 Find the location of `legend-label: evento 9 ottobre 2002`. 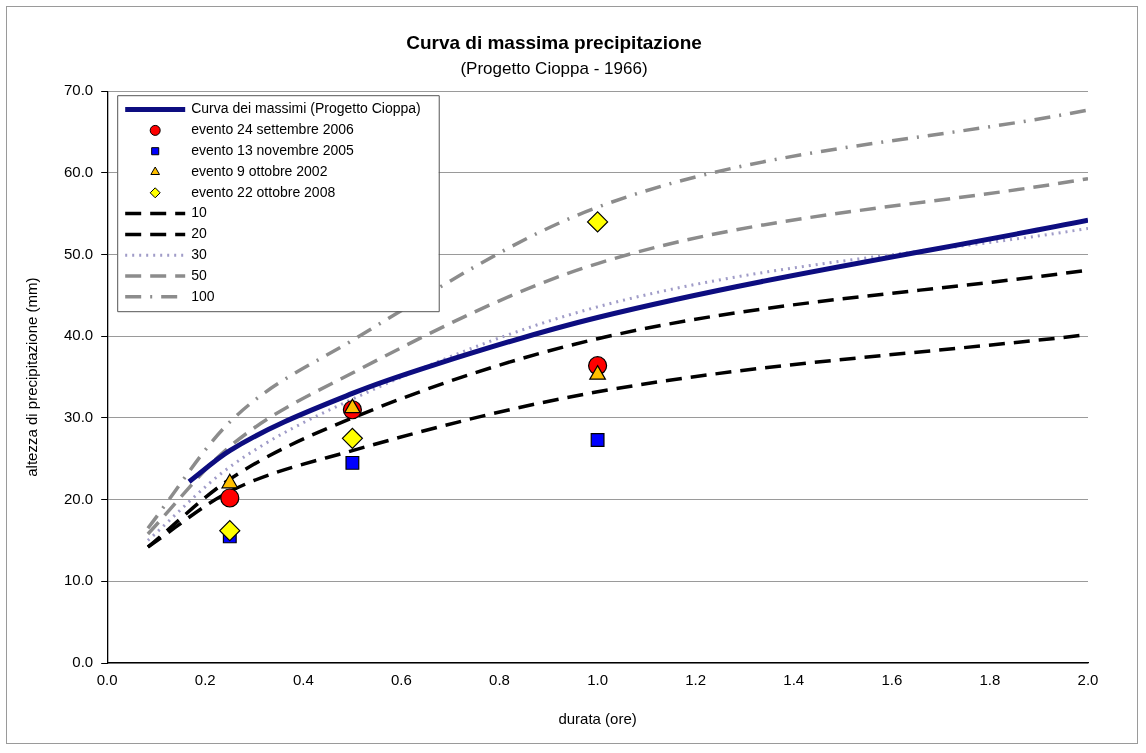

legend-label: evento 9 ottobre 2002 is located at coordinates (259, 170).